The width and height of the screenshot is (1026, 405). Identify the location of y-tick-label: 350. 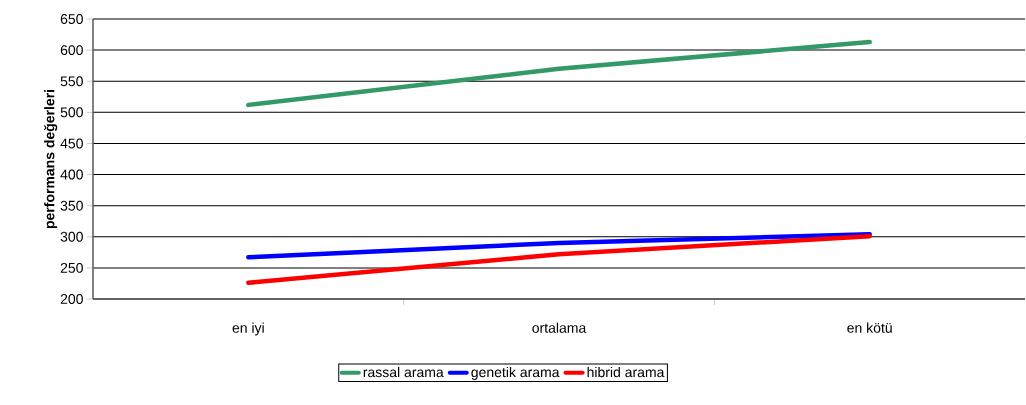
(71, 205).